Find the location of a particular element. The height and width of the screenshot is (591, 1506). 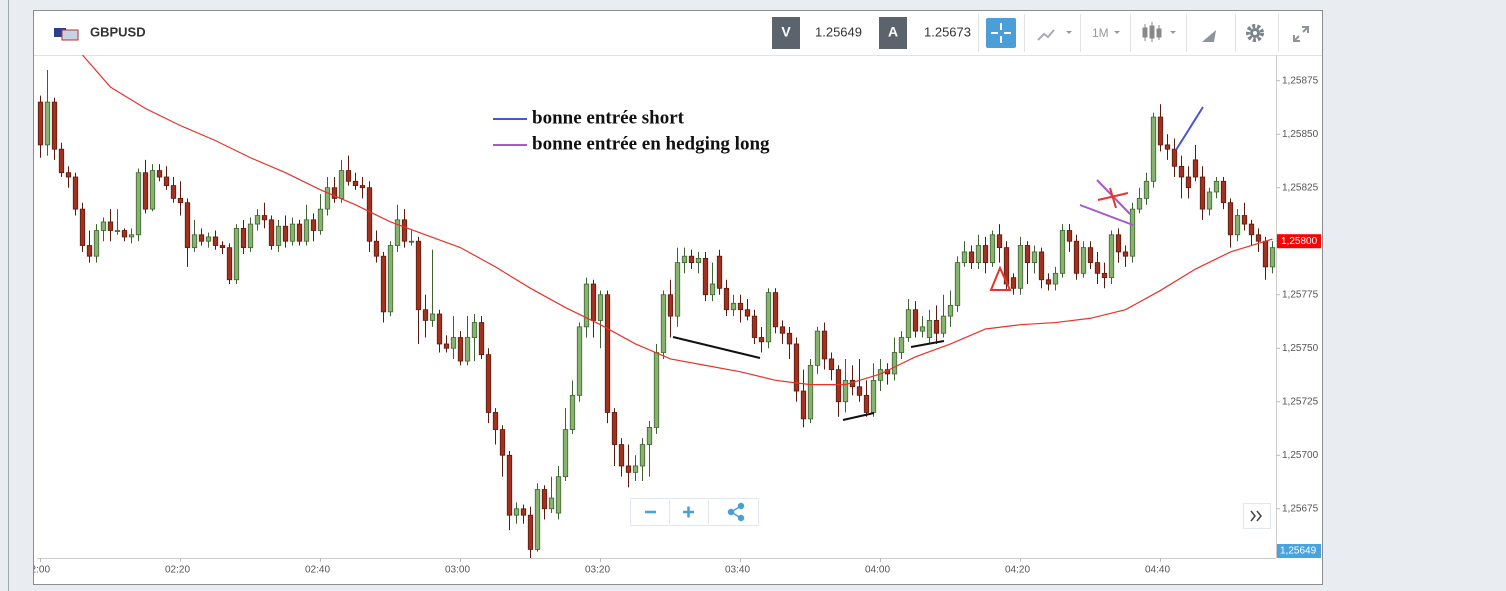

x-tick-label: 02:40 is located at coordinates (317, 570).